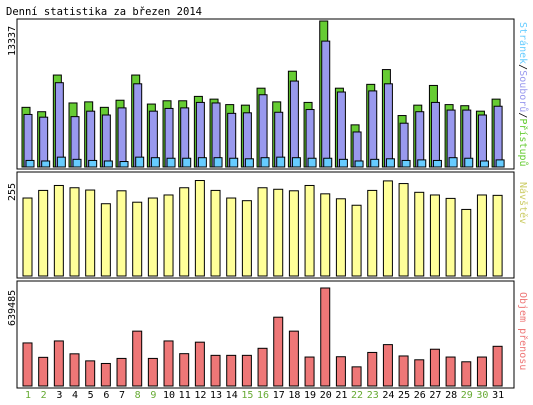 This screenshot has width=533, height=405. I want to click on day-label-31: 31, so click(498, 395).